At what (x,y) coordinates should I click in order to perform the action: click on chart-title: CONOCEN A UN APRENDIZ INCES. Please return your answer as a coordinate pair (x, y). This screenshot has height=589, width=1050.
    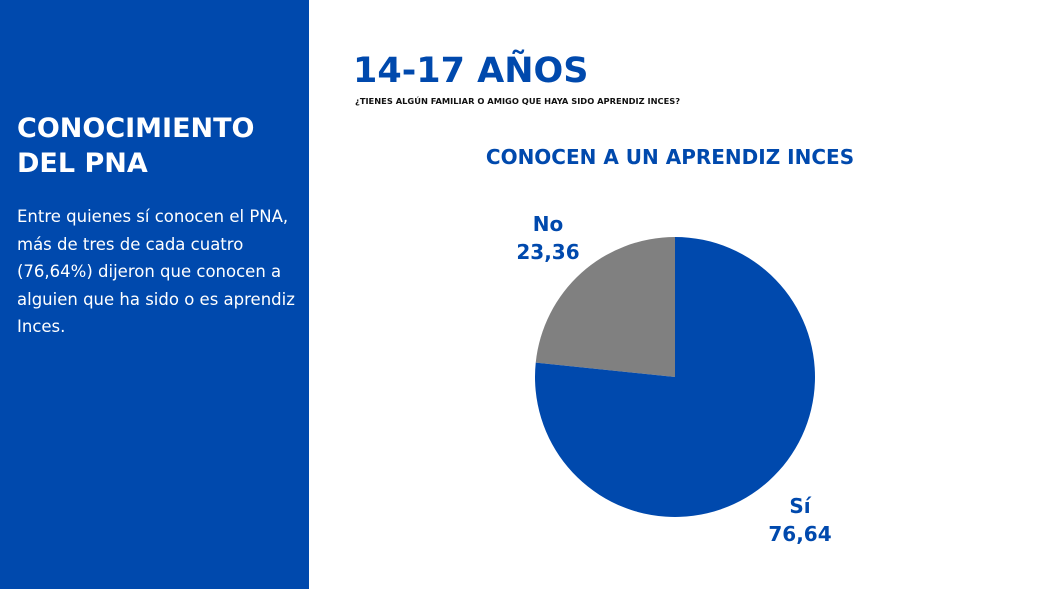
    Looking at the image, I should click on (670, 157).